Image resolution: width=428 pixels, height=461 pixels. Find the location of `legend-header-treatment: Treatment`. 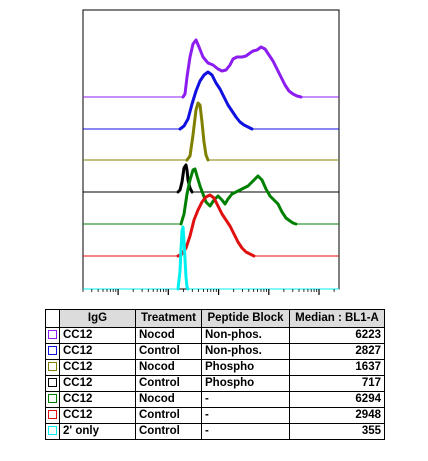

legend-header-treatment: Treatment is located at coordinates (168, 318).